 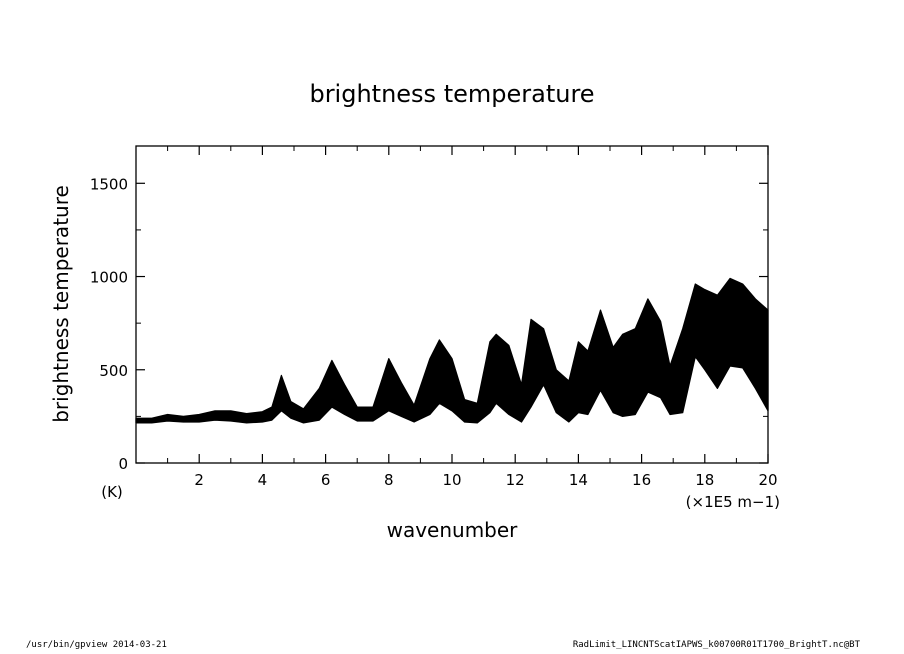 I want to click on y-axis-label: brightness temperature, so click(x=61, y=304).